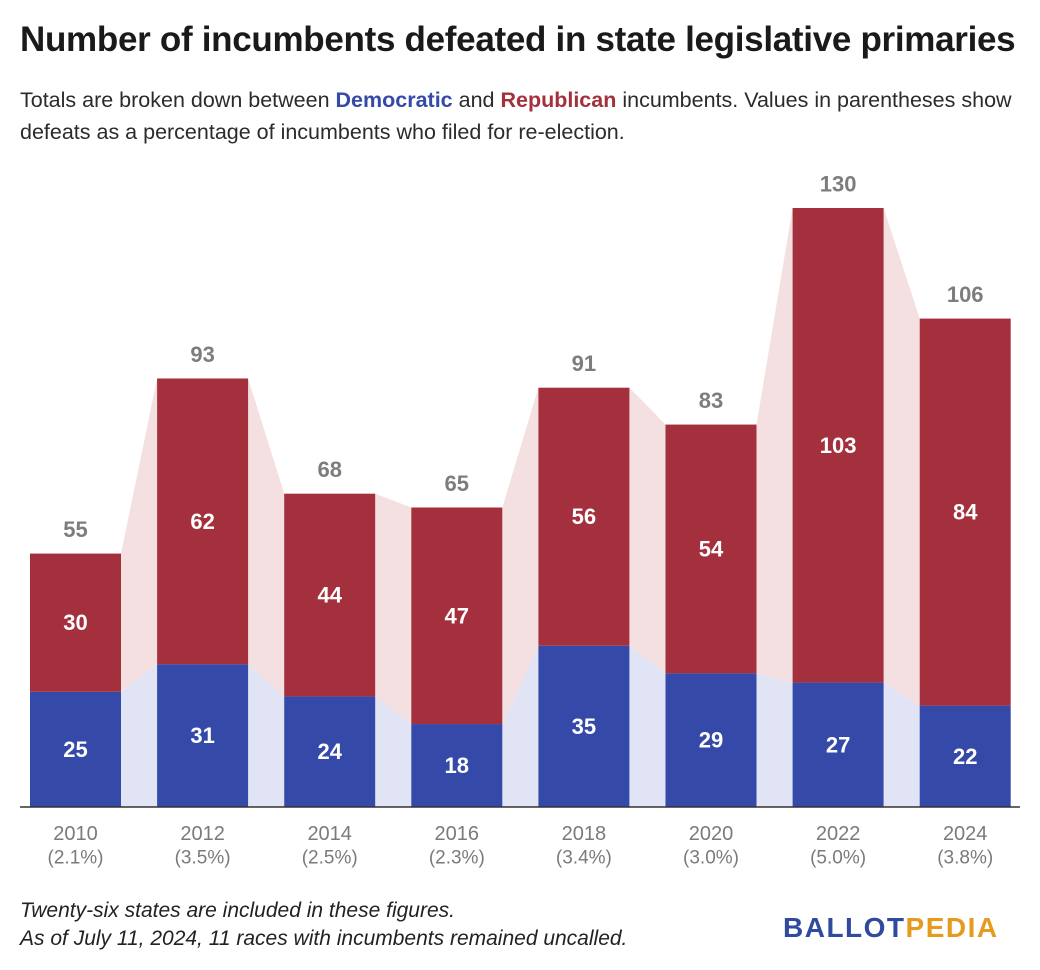 This screenshot has width=1040, height=970. What do you see at coordinates (330, 858) in the screenshot?
I see `x-tick-percentage: (2.5%)` at bounding box center [330, 858].